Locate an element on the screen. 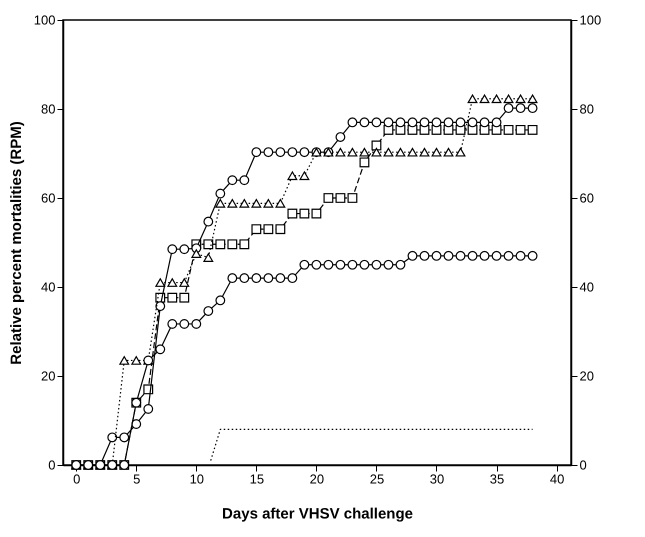 The image size is (645, 537). y-tick-label: 60 is located at coordinates (48, 198).